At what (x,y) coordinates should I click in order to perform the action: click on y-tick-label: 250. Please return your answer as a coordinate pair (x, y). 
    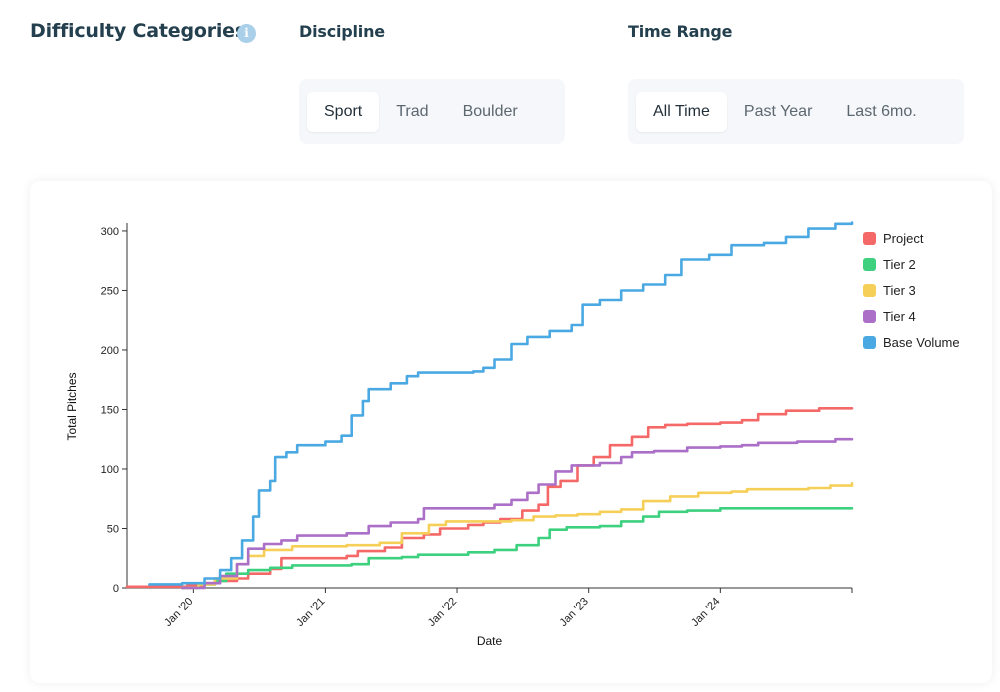
    Looking at the image, I should click on (110, 291).